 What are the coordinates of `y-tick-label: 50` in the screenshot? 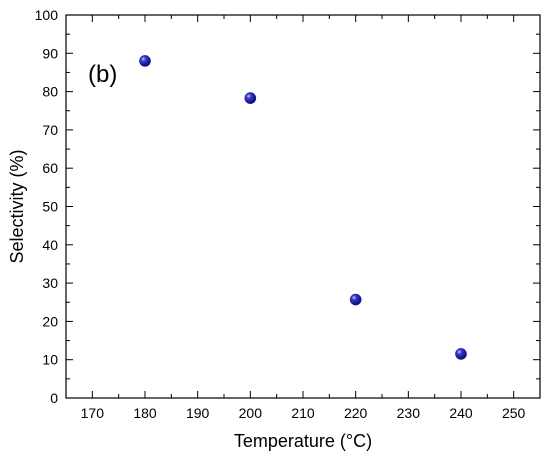 It's located at (50, 207).